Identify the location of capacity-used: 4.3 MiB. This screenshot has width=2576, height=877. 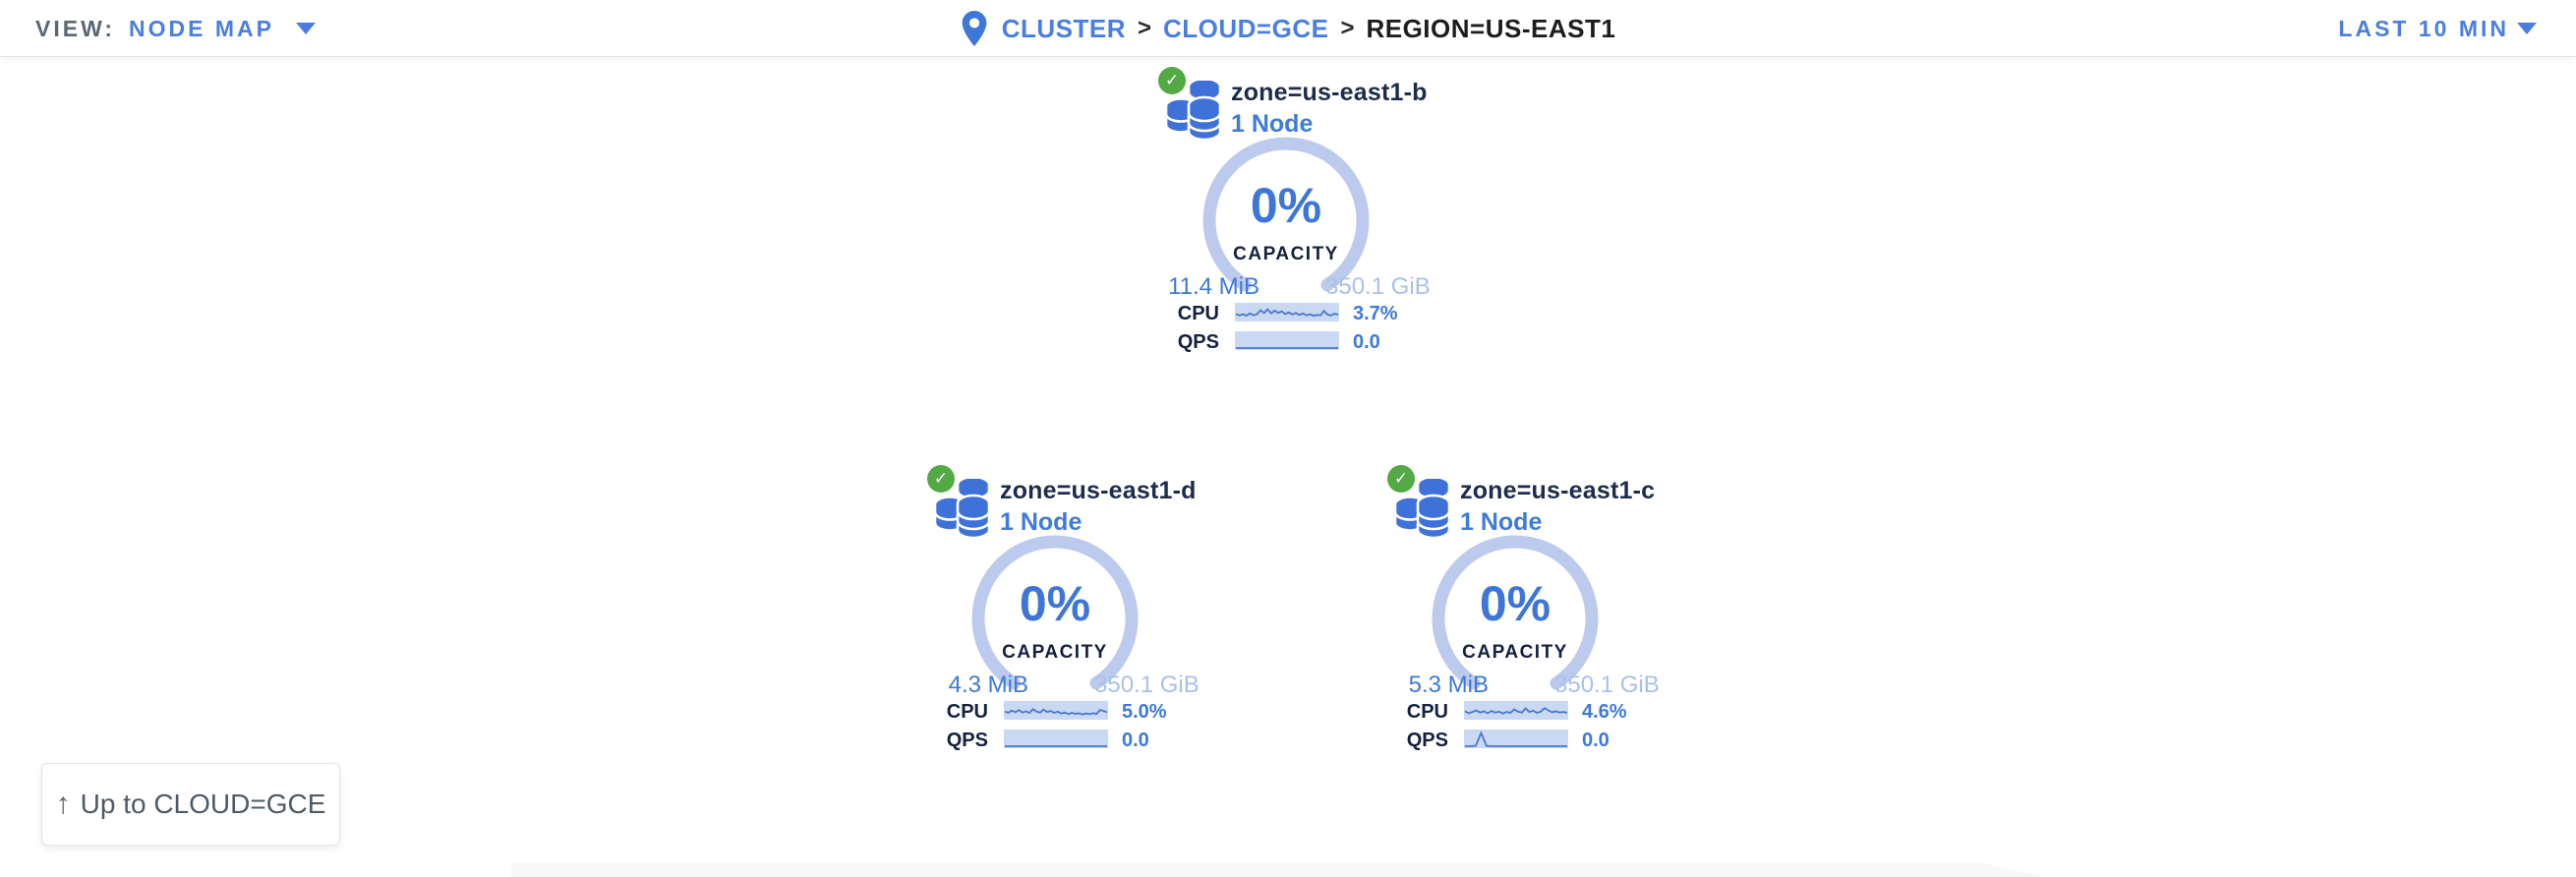
(988, 685).